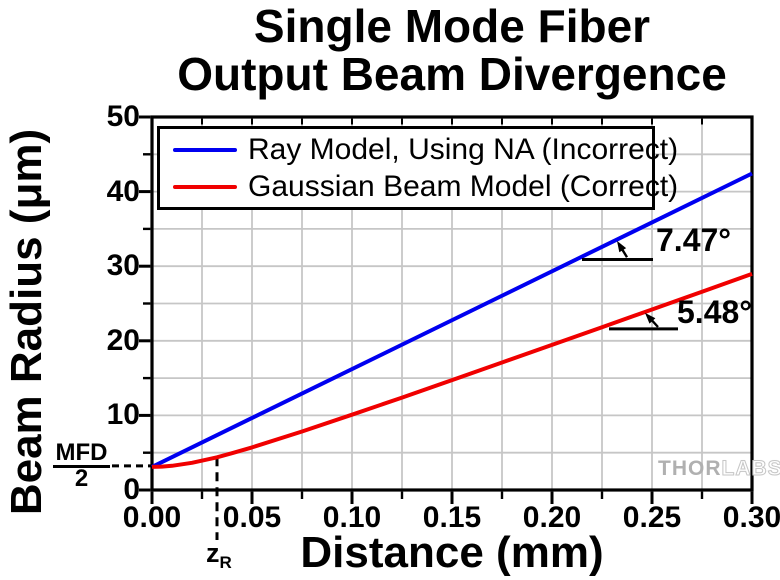 This screenshot has width=780, height=580. Describe the element at coordinates (694, 240) in the screenshot. I see `blue-angle-annotation: 7.47°` at that location.